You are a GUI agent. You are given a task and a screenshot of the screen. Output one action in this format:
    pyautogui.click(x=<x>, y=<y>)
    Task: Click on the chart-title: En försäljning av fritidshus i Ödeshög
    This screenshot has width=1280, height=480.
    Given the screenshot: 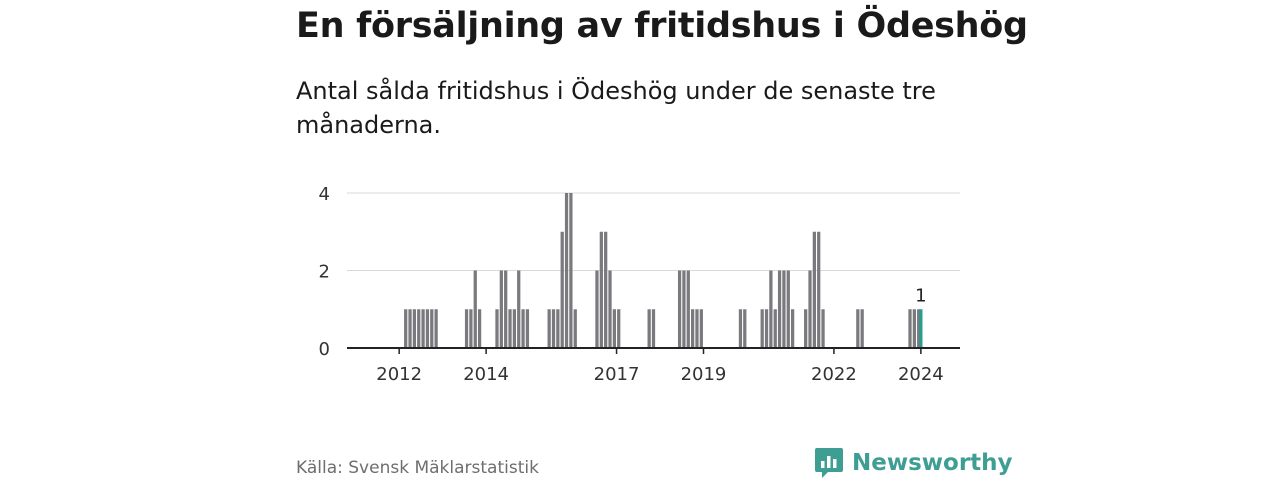 What is the action you would take?
    pyautogui.click(x=662, y=26)
    